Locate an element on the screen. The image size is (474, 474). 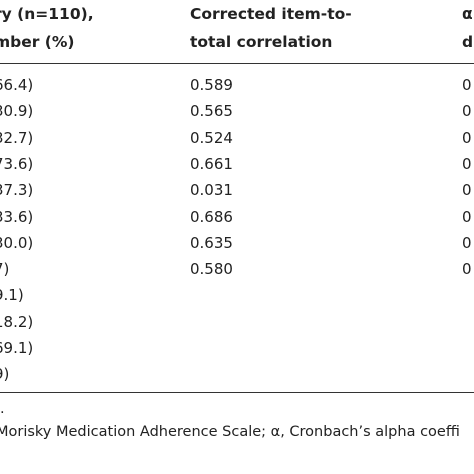
footnote: l. is located at coordinates (2, 409).